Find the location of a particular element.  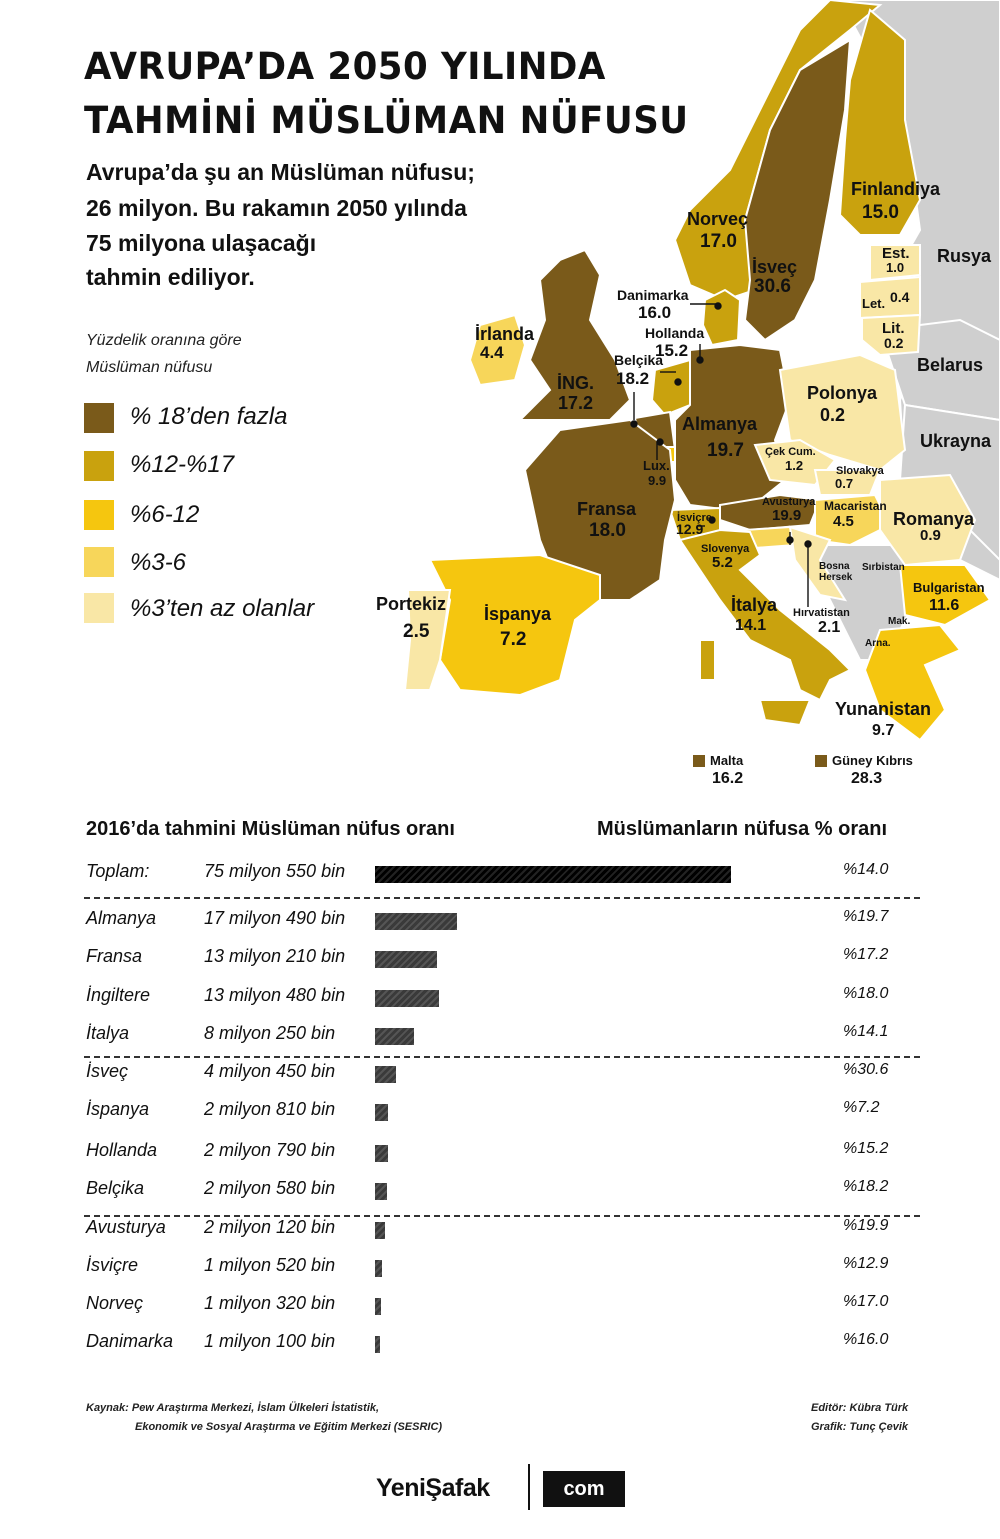

map-label-malta-value: 16.2 is located at coordinates (727, 778).